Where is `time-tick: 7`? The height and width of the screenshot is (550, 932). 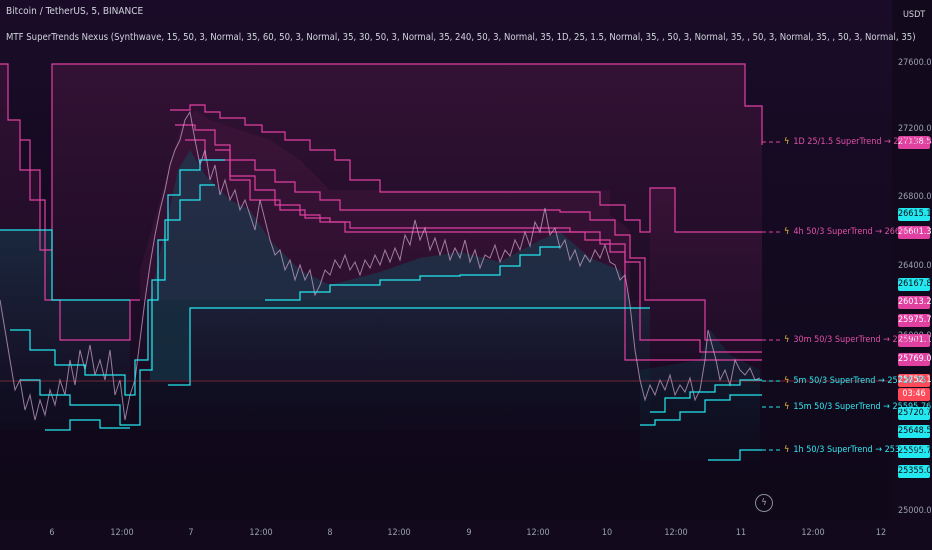
time-tick: 7 is located at coordinates (191, 533).